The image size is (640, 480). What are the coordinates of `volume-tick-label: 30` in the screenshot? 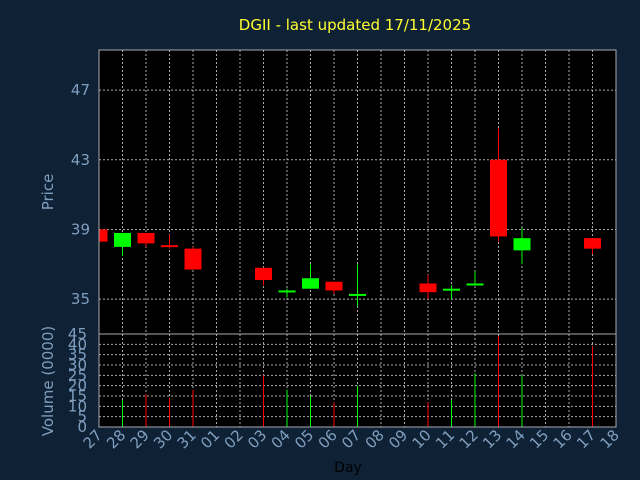 It's located at (77, 365).